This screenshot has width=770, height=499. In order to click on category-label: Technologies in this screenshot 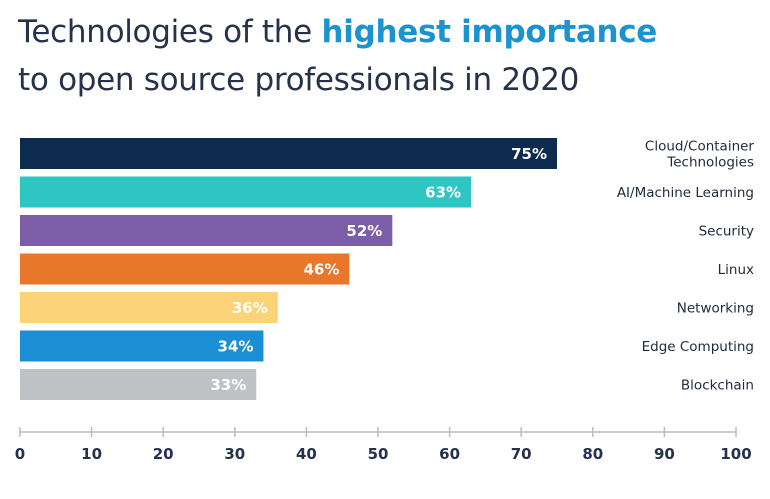, I will do `click(710, 163)`.